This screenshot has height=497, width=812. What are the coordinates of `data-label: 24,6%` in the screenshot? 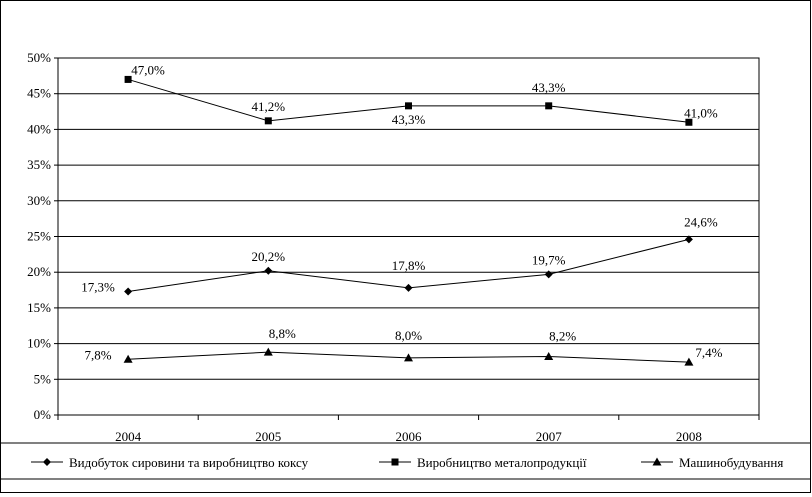 It's located at (701, 221).